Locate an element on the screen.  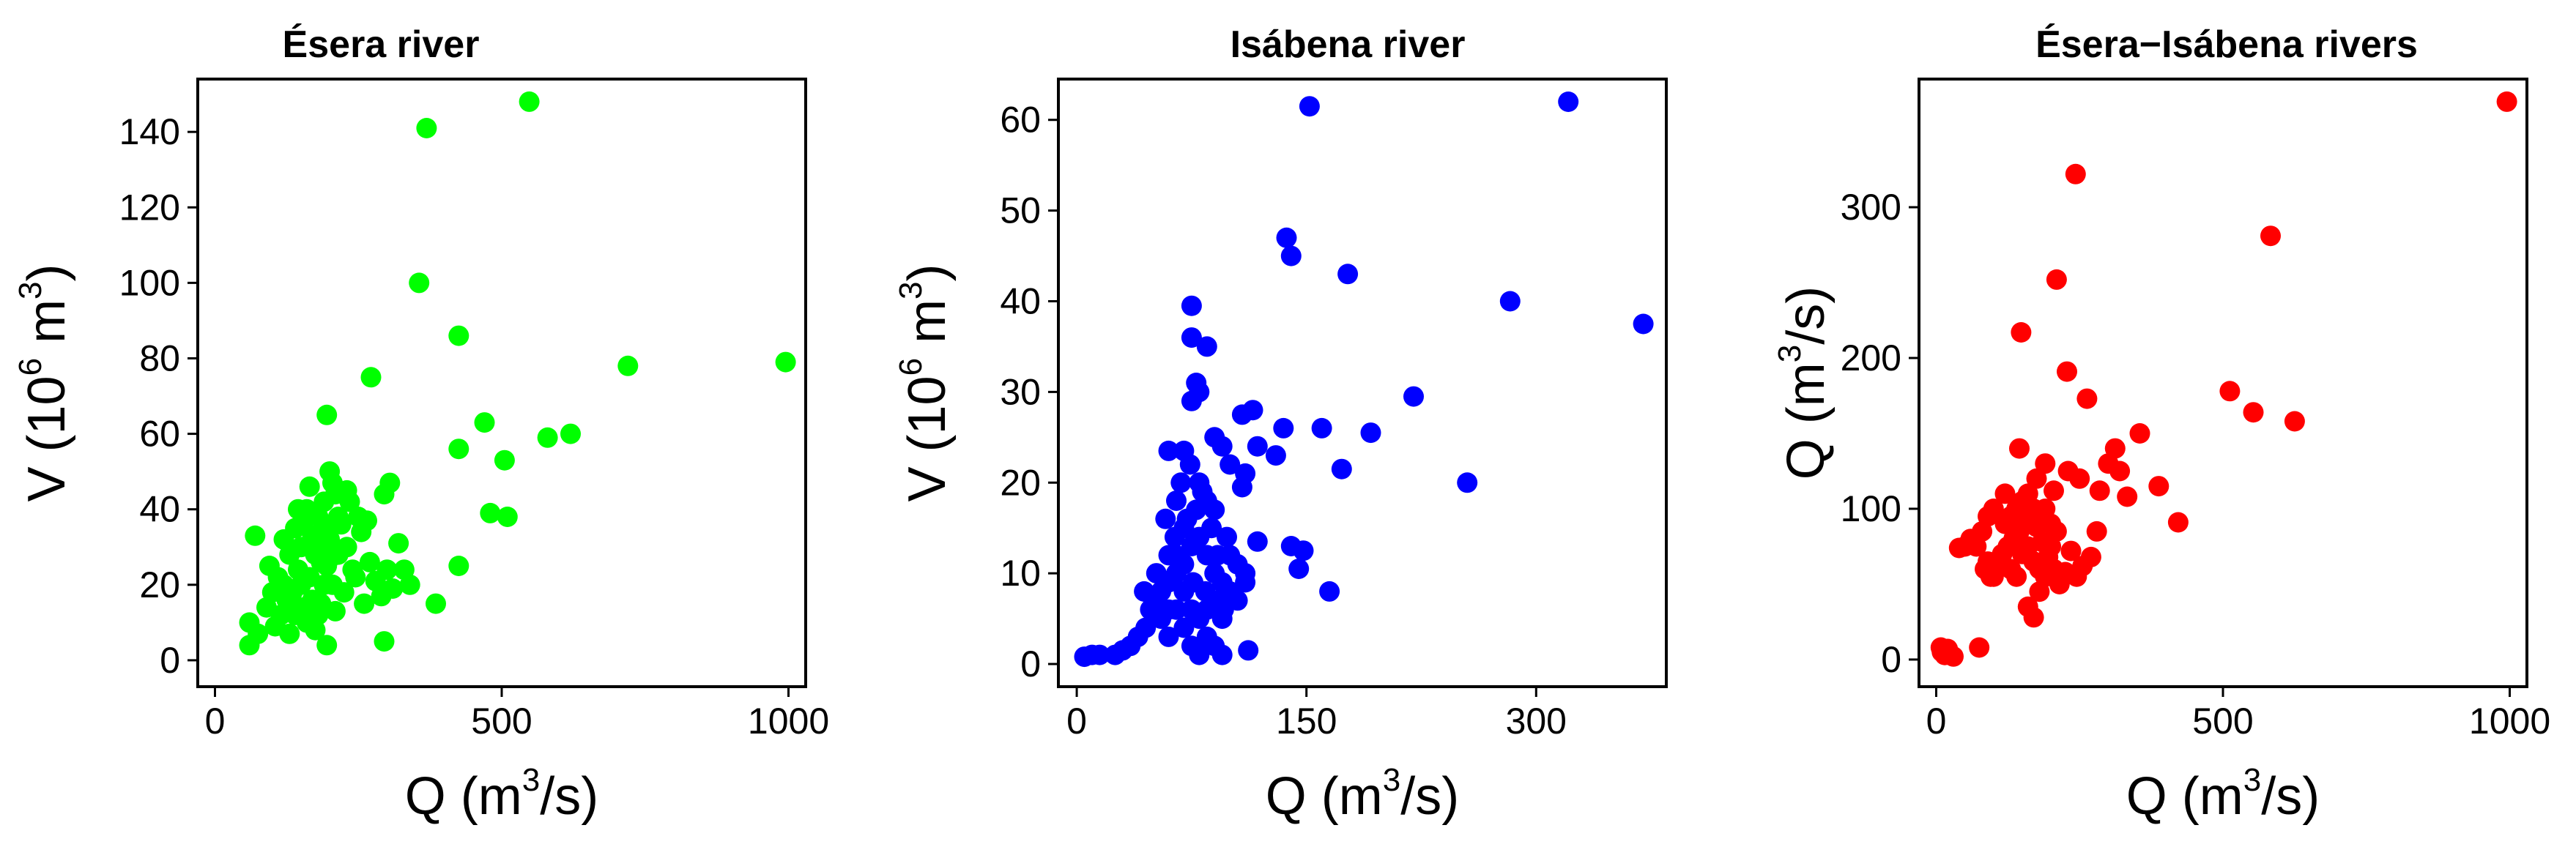
y-axis-label: Q (m3/s) is located at coordinates (1804, 383).